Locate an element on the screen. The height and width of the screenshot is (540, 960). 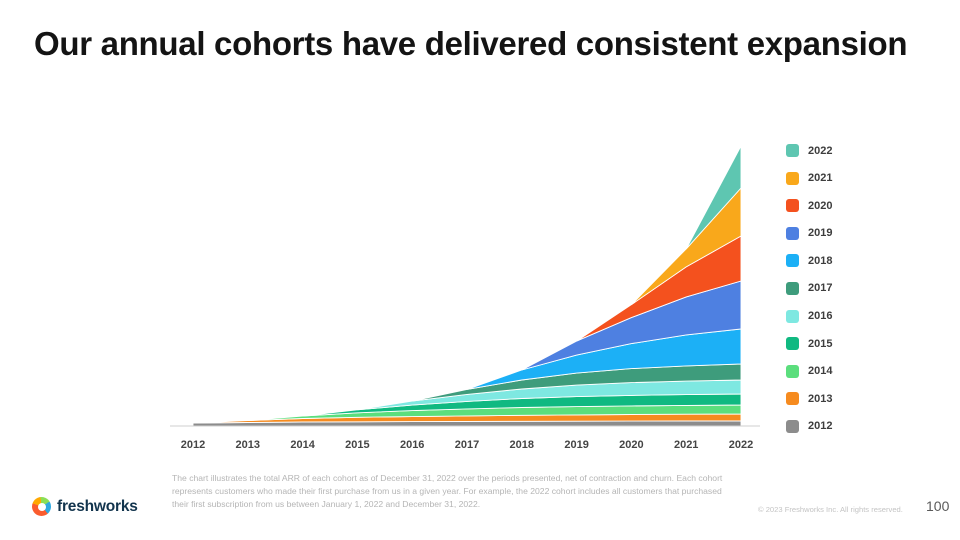
legend-item-2022: 2022 is located at coordinates (809, 150).